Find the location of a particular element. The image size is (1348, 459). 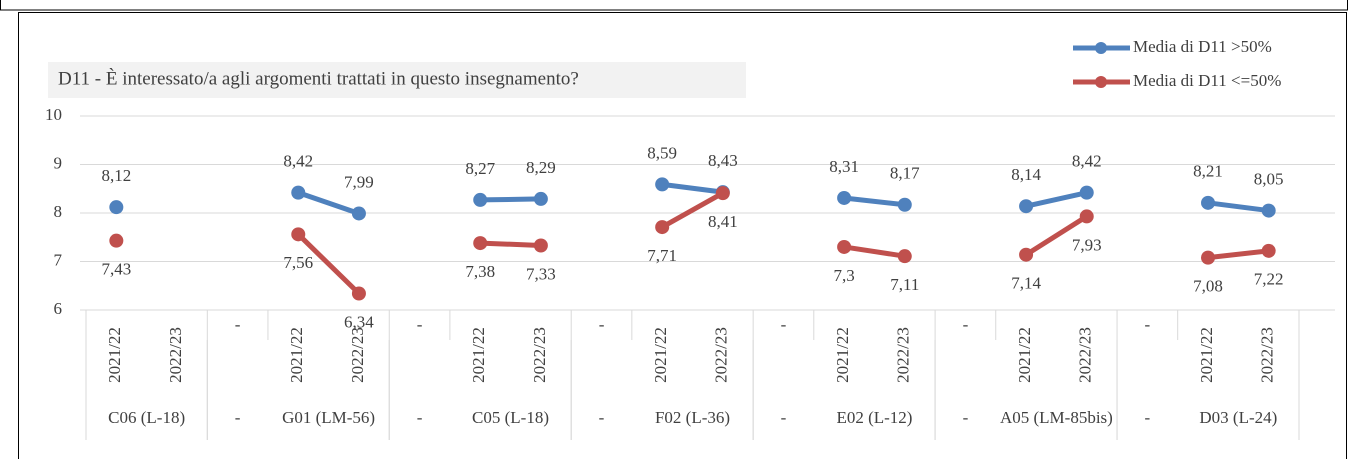

data-label: 7,99 is located at coordinates (359, 181).